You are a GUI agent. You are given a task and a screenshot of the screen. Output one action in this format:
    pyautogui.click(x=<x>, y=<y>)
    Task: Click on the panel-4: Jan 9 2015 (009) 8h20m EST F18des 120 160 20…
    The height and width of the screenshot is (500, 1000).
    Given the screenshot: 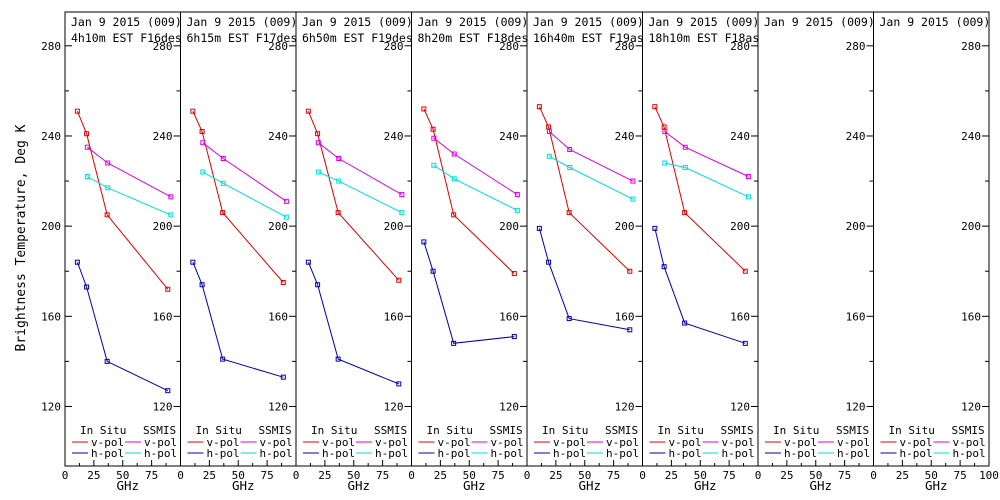 What is the action you would take?
    pyautogui.click(x=468, y=252)
    